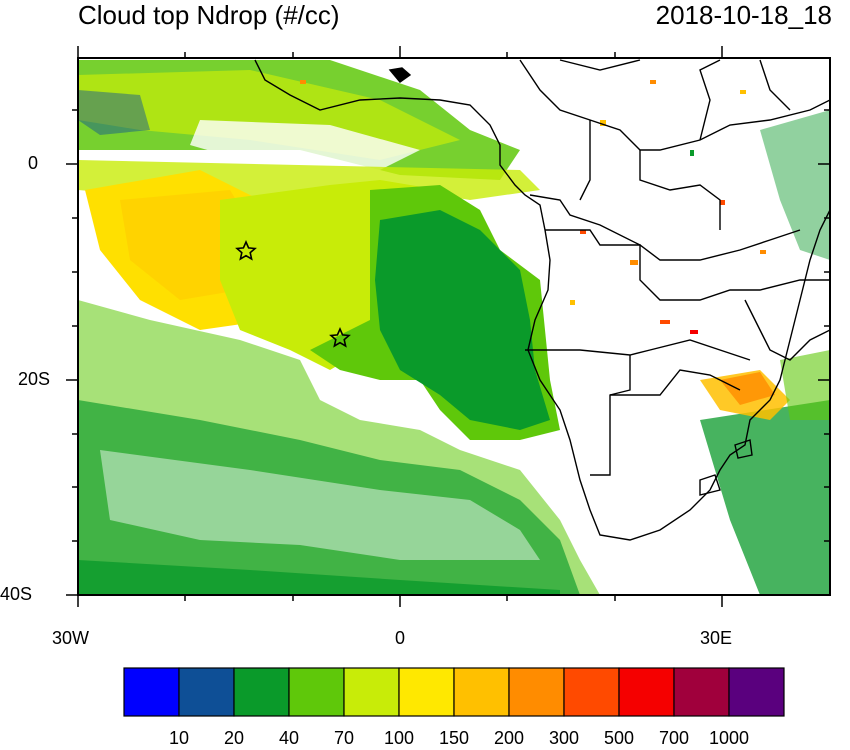 The width and height of the screenshot is (850, 750). Describe the element at coordinates (729, 738) in the screenshot. I see `colorbar-label: 1000` at that location.